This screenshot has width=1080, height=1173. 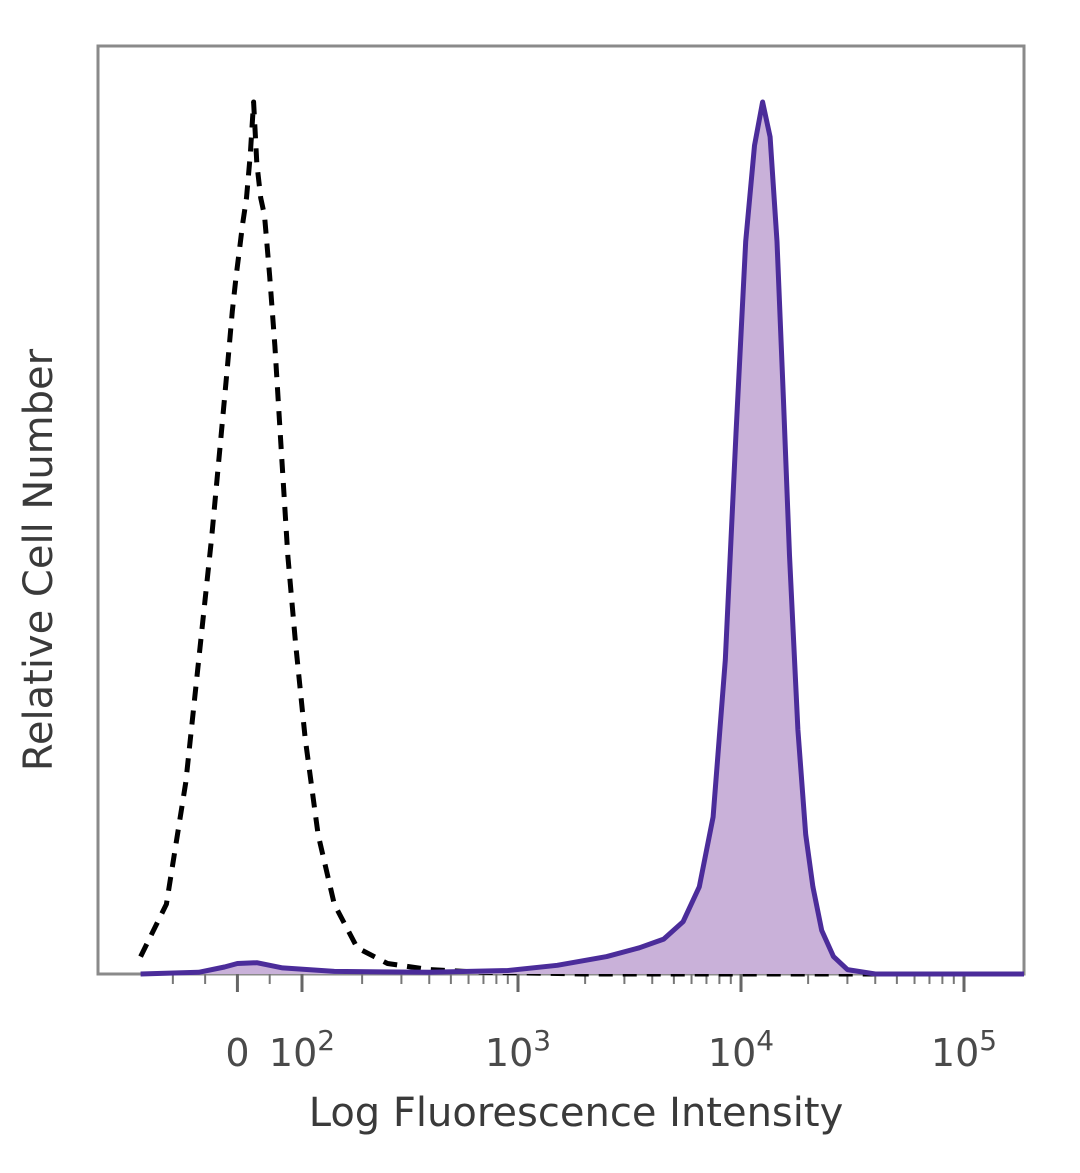 I want to click on x-tick-label: 10⁵, so click(x=964, y=1049).